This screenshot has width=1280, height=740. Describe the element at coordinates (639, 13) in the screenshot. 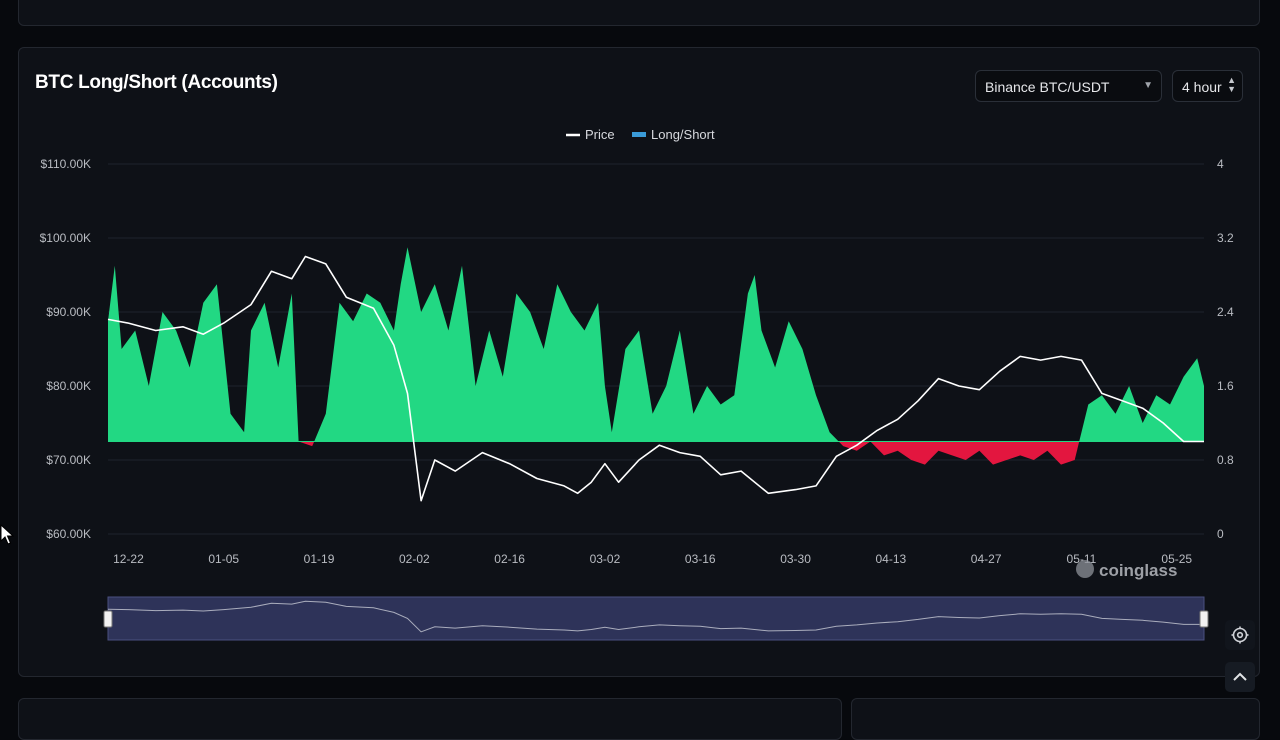

I see `previous-card` at that location.